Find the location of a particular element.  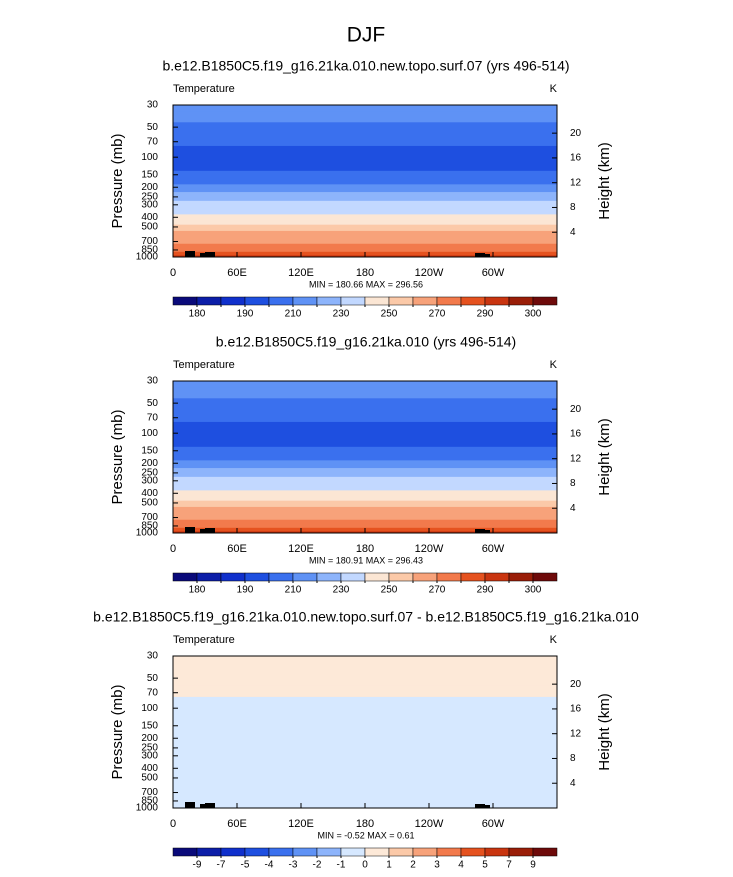

colorbar-label: -2 is located at coordinates (317, 865).